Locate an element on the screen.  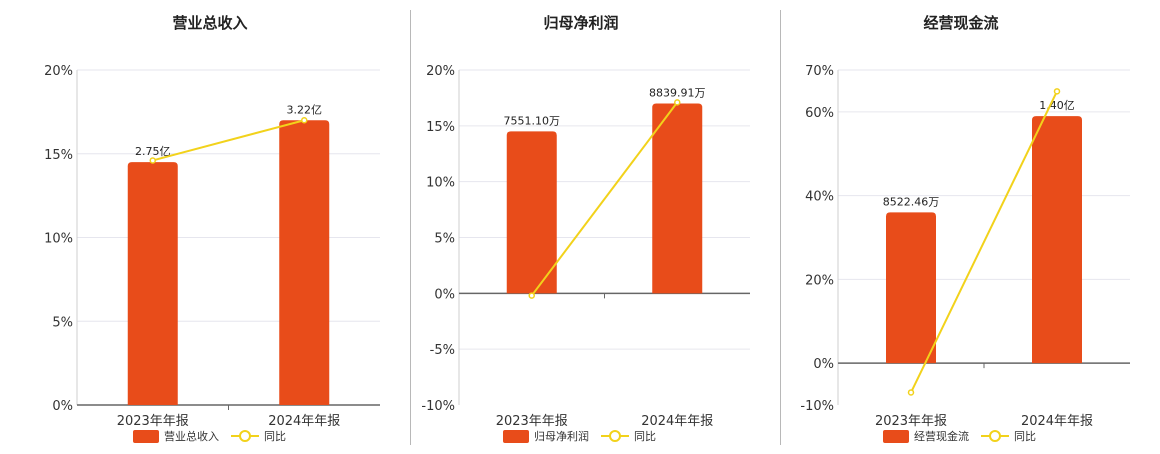
chart-0-ytick-label: 15% is located at coordinates (58, 155).